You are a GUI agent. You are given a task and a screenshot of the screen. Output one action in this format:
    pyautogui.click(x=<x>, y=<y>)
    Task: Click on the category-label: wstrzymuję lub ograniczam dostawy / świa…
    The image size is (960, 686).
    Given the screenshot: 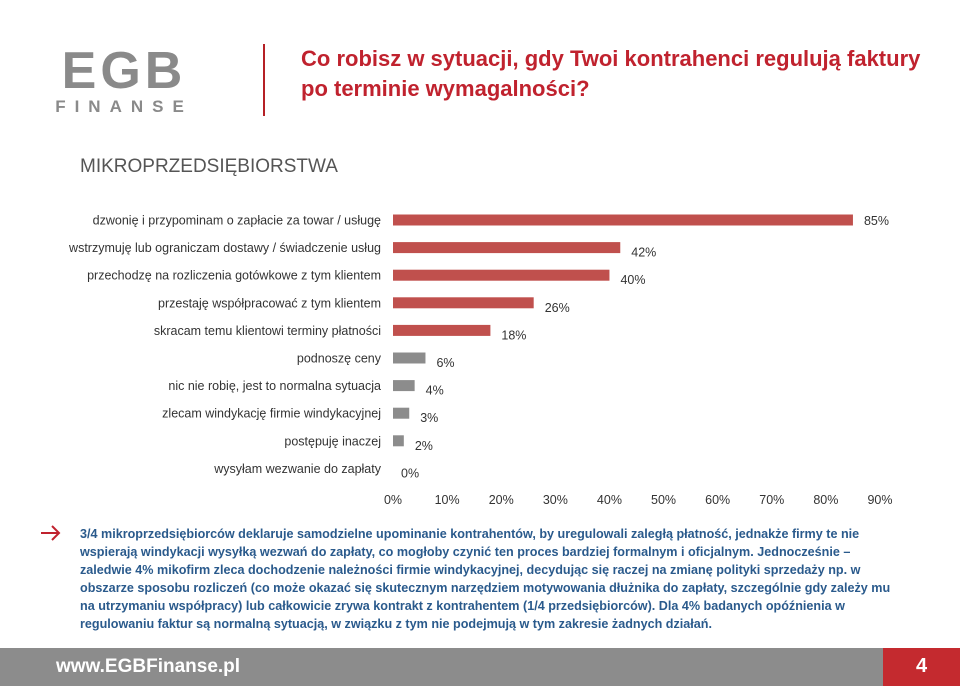 What is the action you would take?
    pyautogui.click(x=224, y=248)
    